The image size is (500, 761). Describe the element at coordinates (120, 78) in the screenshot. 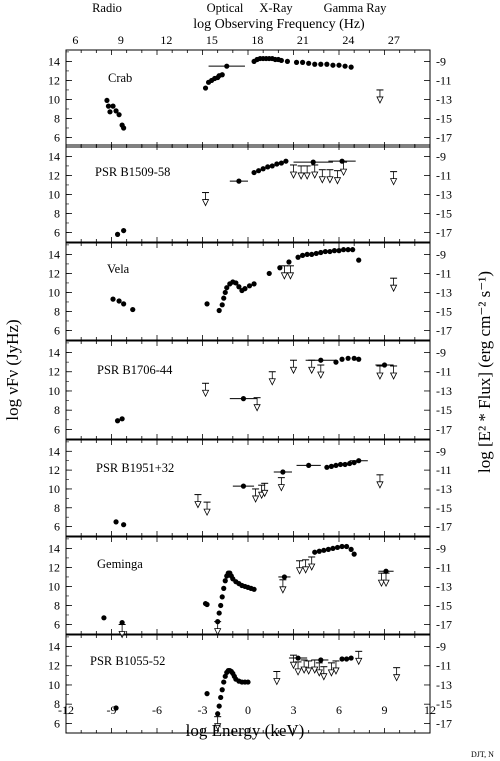

I see `panel-title: Crab` at that location.